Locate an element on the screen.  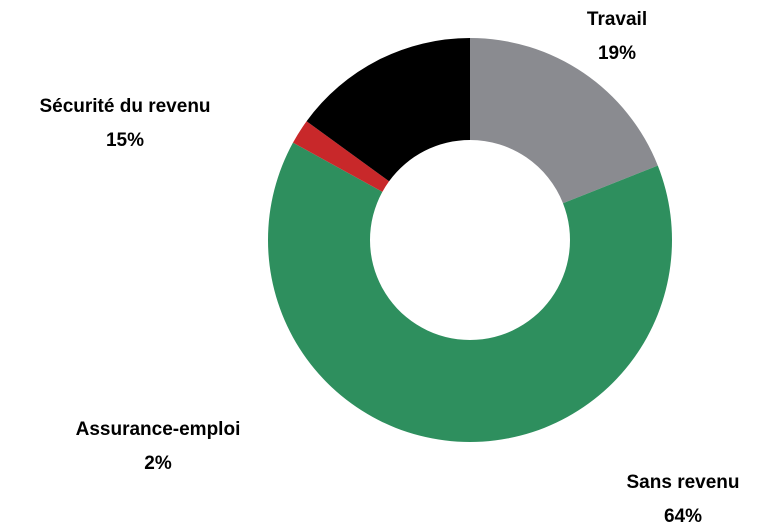
slice-value-label: 2% is located at coordinates (158, 463).